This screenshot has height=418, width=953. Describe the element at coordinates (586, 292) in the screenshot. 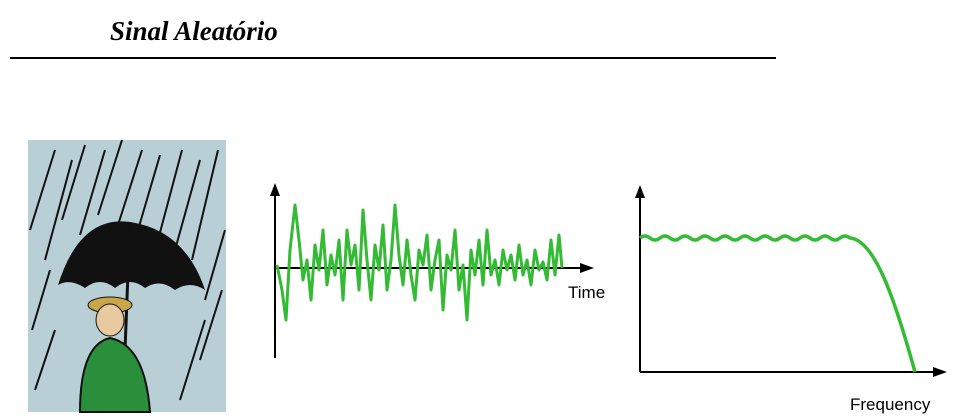

I see `x-axis-label: Time` at that location.